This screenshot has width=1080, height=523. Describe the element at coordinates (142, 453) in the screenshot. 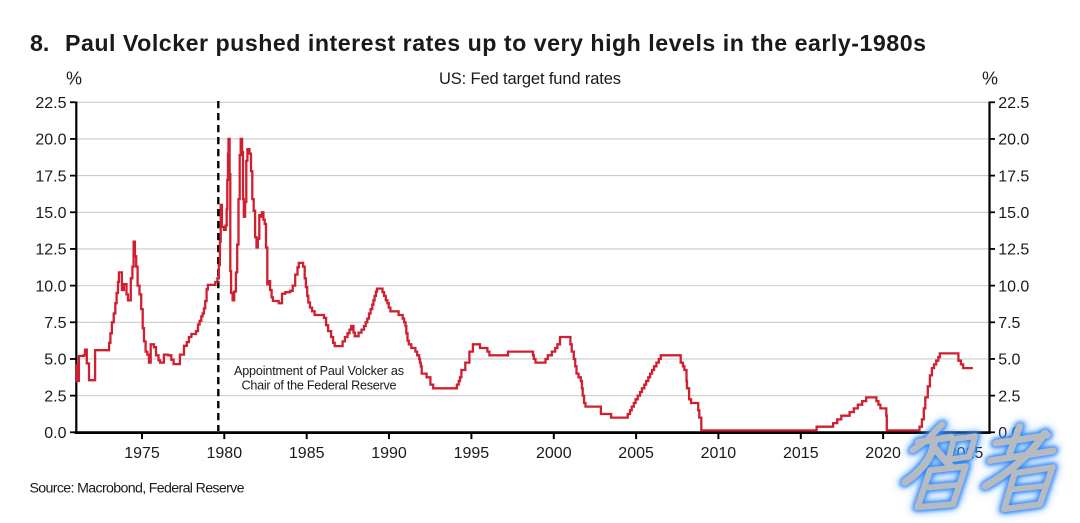

I see `svg-text: 1975` at that location.